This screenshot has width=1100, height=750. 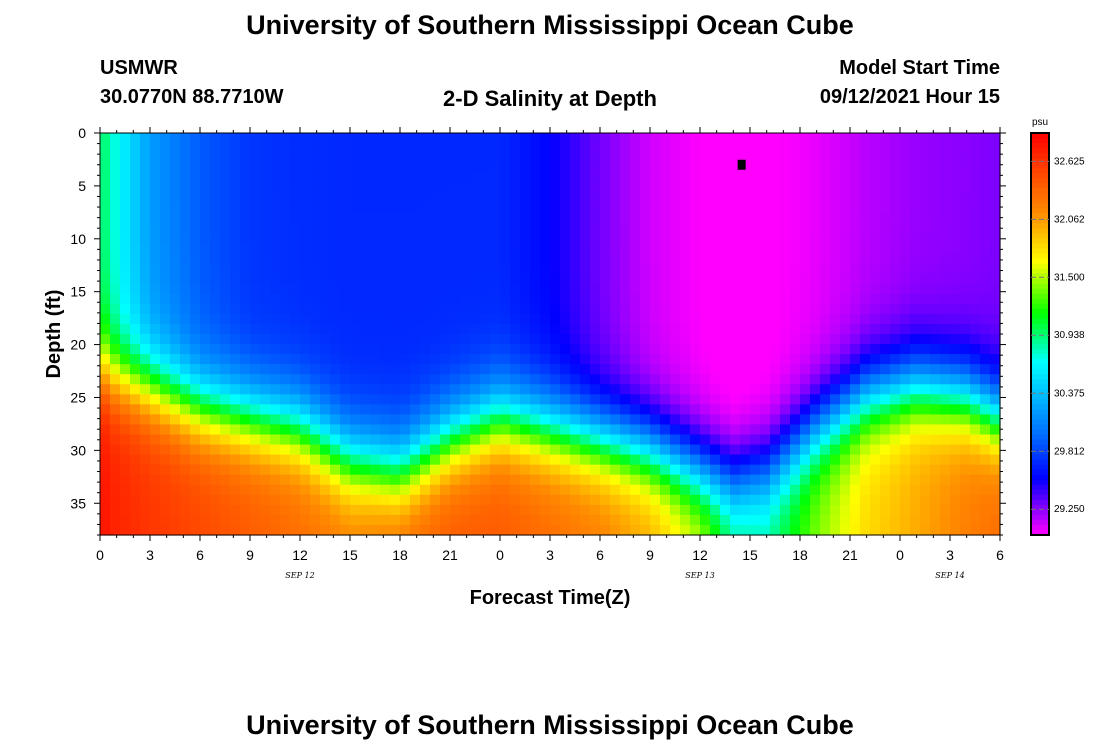 What do you see at coordinates (550, 555) in the screenshot?
I see `x-tick-labels: 0 3 6 9 12 15 18 21 0 3 6 9 12 15 18 21 0 3 6` at bounding box center [550, 555].